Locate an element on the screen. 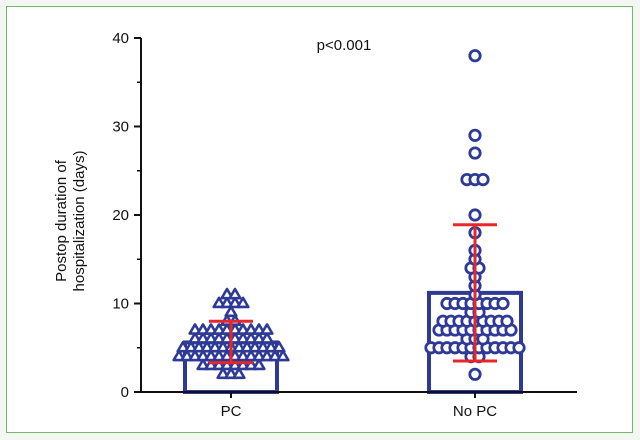 This screenshot has height=440, width=640. y-tick-label-10: 10 is located at coordinates (120, 304).